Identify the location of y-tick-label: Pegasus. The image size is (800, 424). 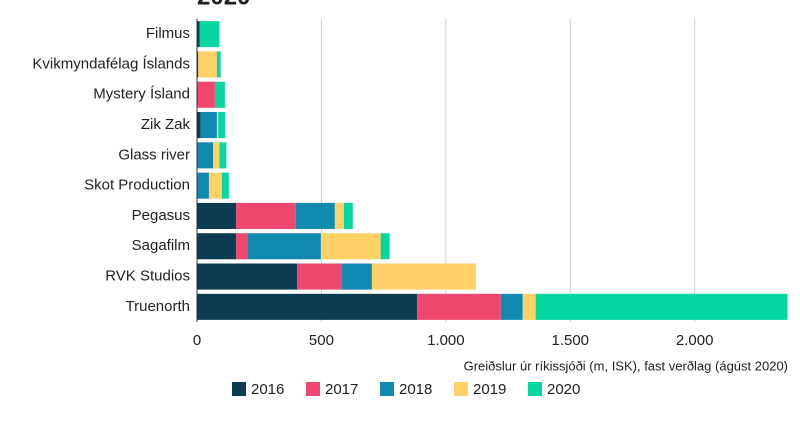
(161, 215).